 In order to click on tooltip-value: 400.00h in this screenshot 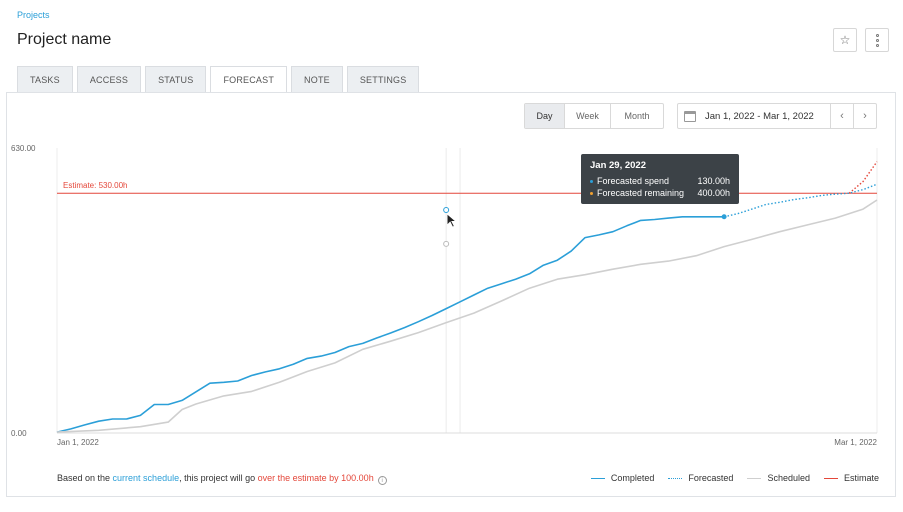, I will do `click(713, 193)`.